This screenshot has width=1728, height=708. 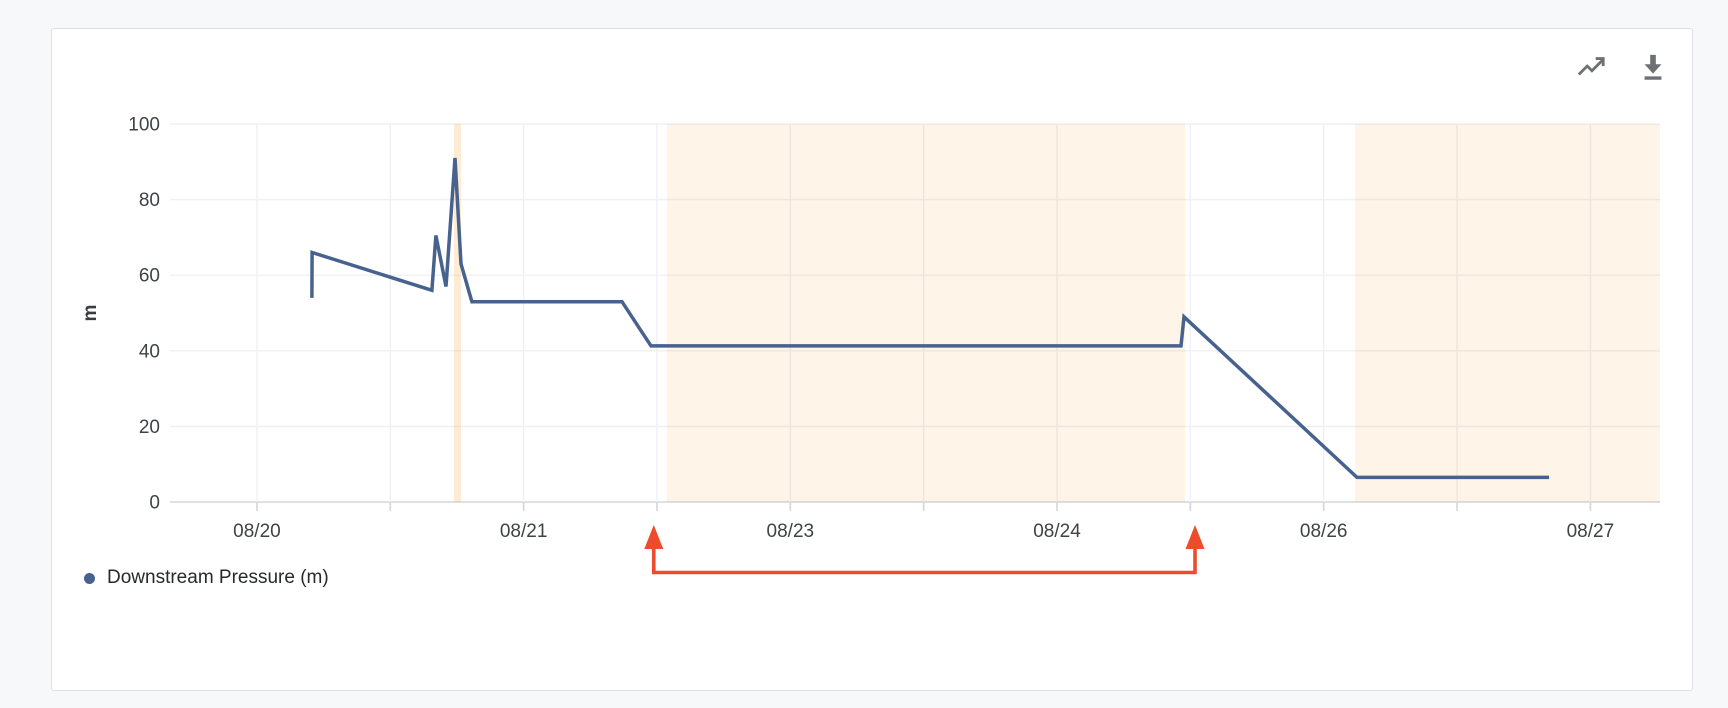 I want to click on legend-item-downstream-pressure: Downstream Pressure (m), so click(x=206, y=578).